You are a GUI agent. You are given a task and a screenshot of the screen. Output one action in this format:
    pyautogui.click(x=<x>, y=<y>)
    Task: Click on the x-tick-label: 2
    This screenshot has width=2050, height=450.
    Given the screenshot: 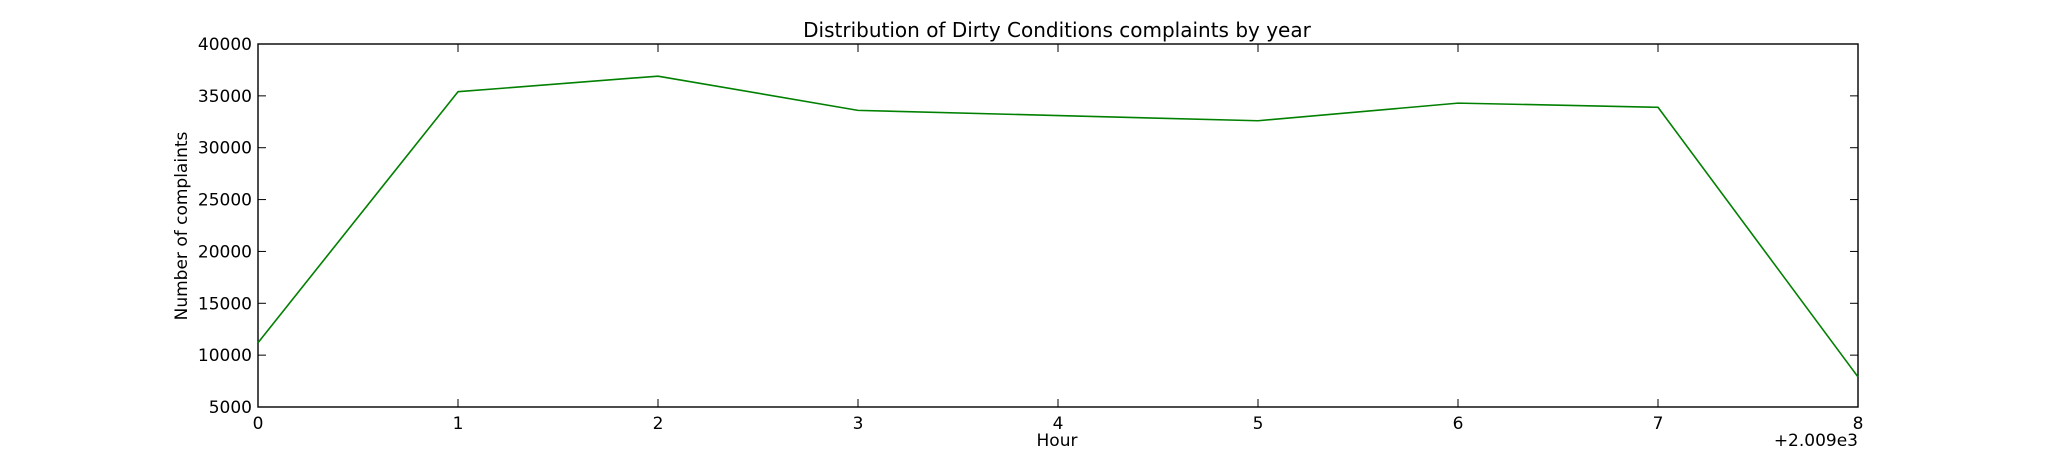 What is the action you would take?
    pyautogui.click(x=658, y=424)
    